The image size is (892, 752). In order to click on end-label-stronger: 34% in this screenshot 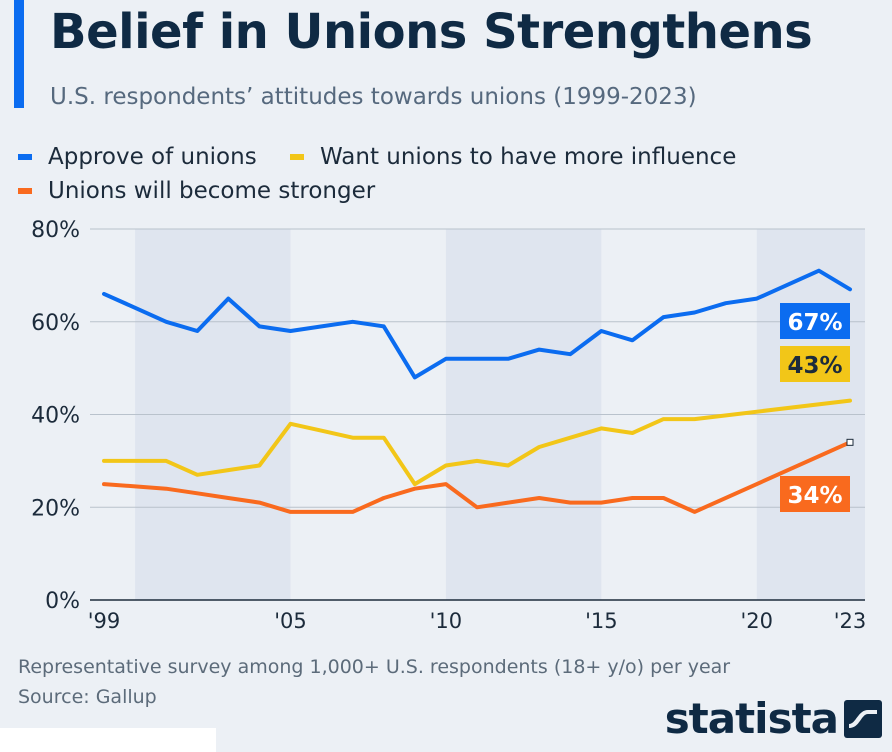, I will do `click(814, 496)`.